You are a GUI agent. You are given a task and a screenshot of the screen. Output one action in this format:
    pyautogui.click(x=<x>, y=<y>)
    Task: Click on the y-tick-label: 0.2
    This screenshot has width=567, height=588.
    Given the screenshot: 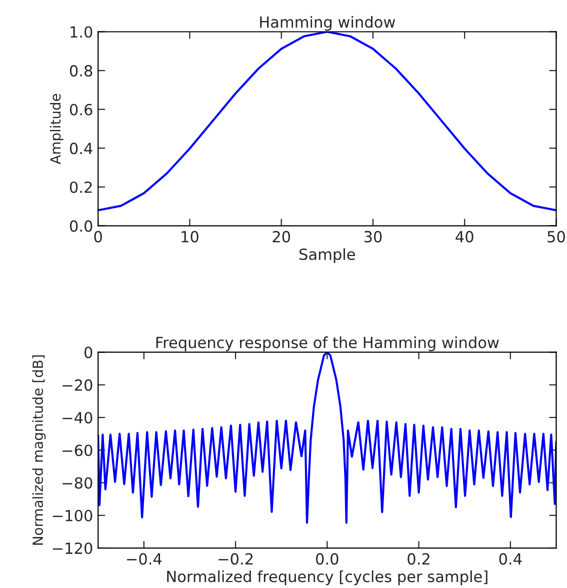 What is the action you would take?
    pyautogui.click(x=81, y=187)
    